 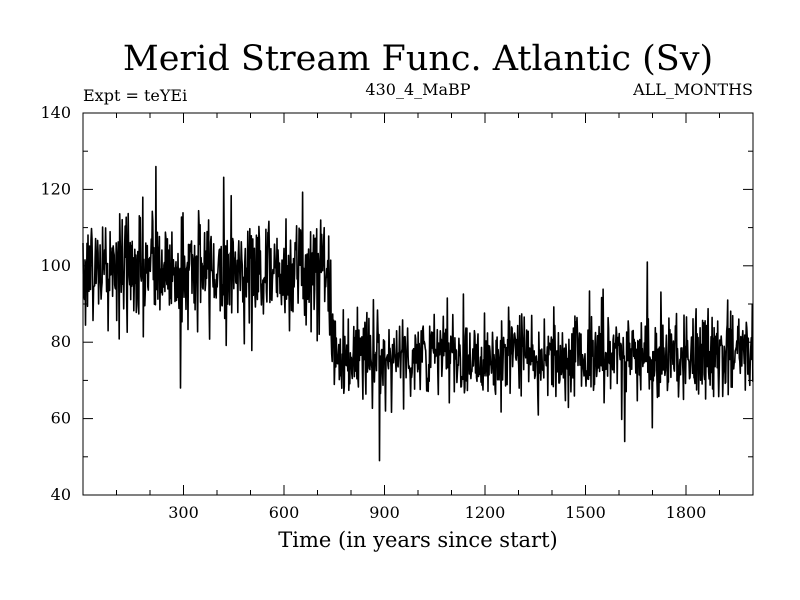 What do you see at coordinates (485, 512) in the screenshot?
I see `x-tick-label: 1200` at bounding box center [485, 512].